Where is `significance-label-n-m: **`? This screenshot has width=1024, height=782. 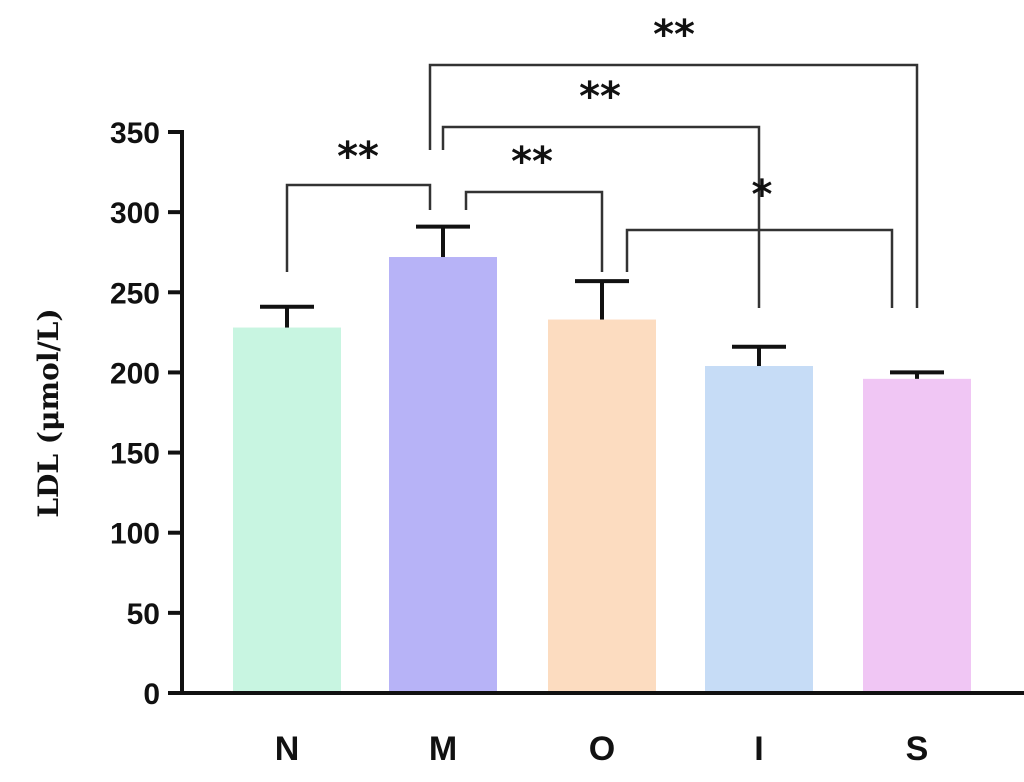
significance-label-n-m: ** is located at coordinates (358, 157).